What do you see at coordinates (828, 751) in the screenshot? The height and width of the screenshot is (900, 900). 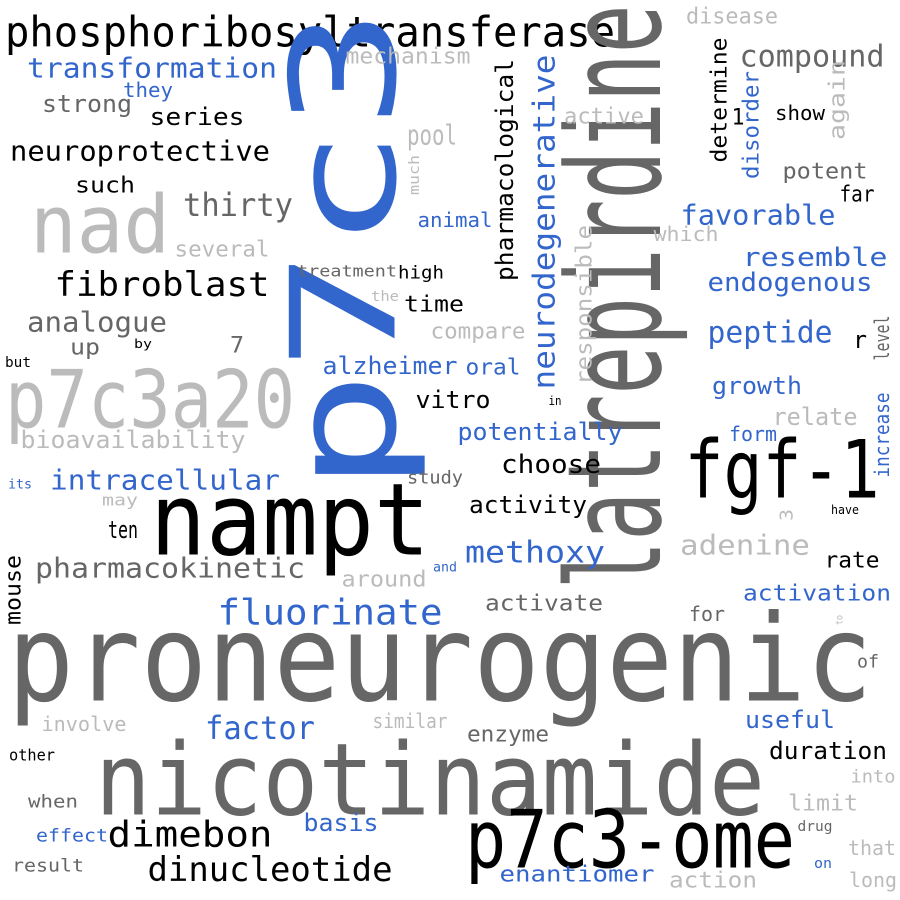 I see `word: duration` at bounding box center [828, 751].